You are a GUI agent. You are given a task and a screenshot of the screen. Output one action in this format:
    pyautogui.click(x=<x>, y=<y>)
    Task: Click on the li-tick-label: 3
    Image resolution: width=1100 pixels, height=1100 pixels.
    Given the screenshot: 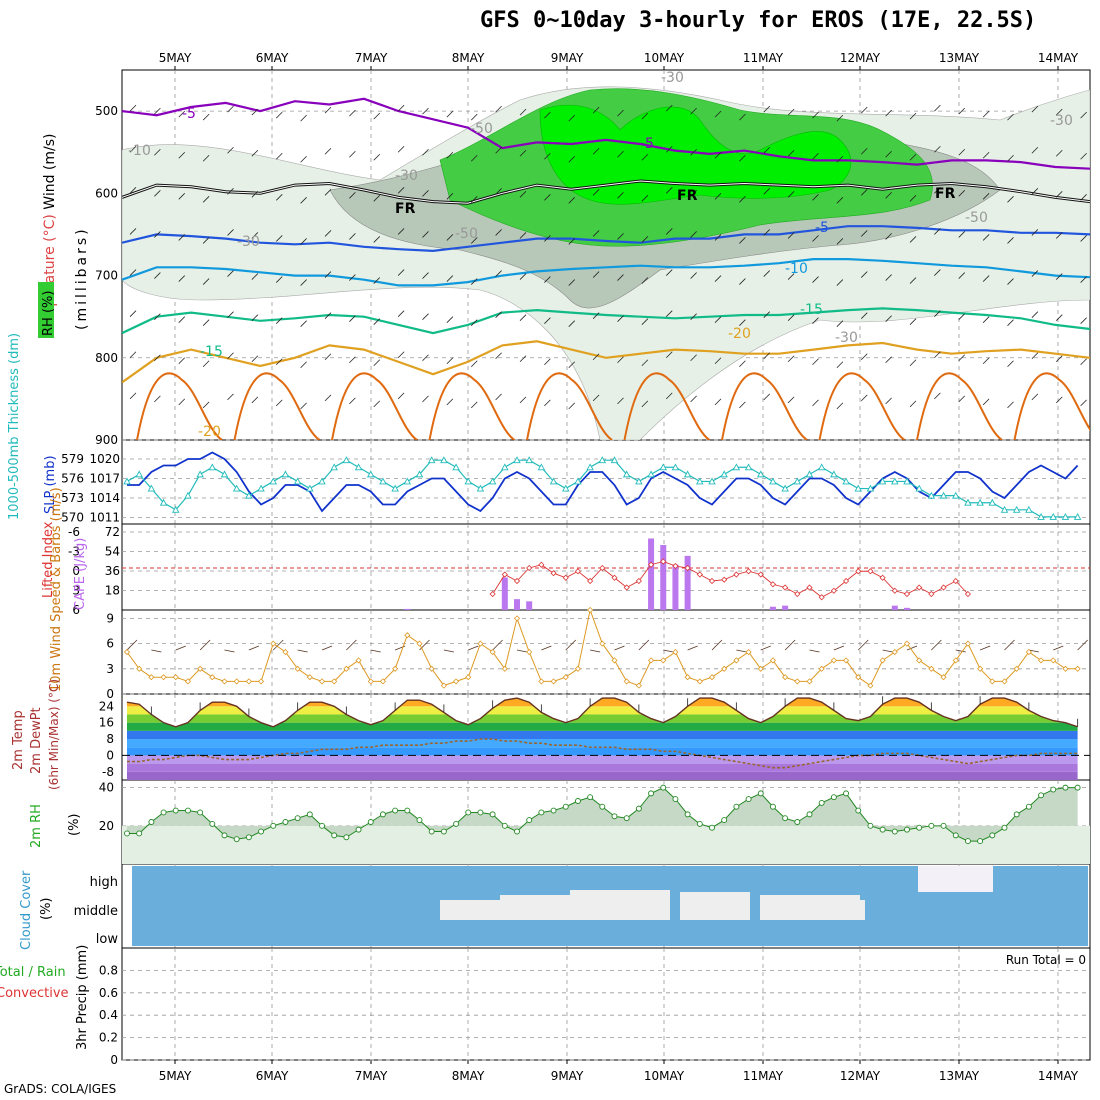 What is the action you would take?
    pyautogui.click(x=76, y=591)
    